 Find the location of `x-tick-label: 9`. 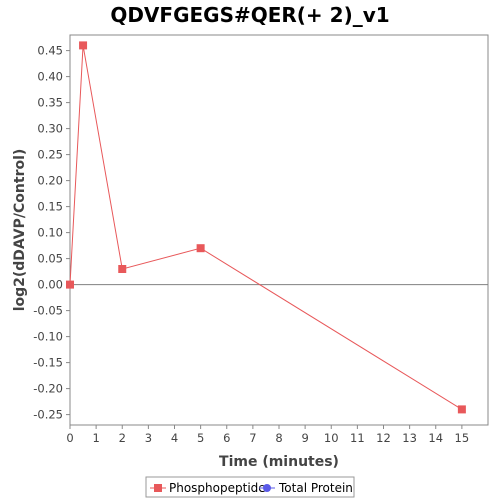

x-tick-label: 9 is located at coordinates (304, 438).